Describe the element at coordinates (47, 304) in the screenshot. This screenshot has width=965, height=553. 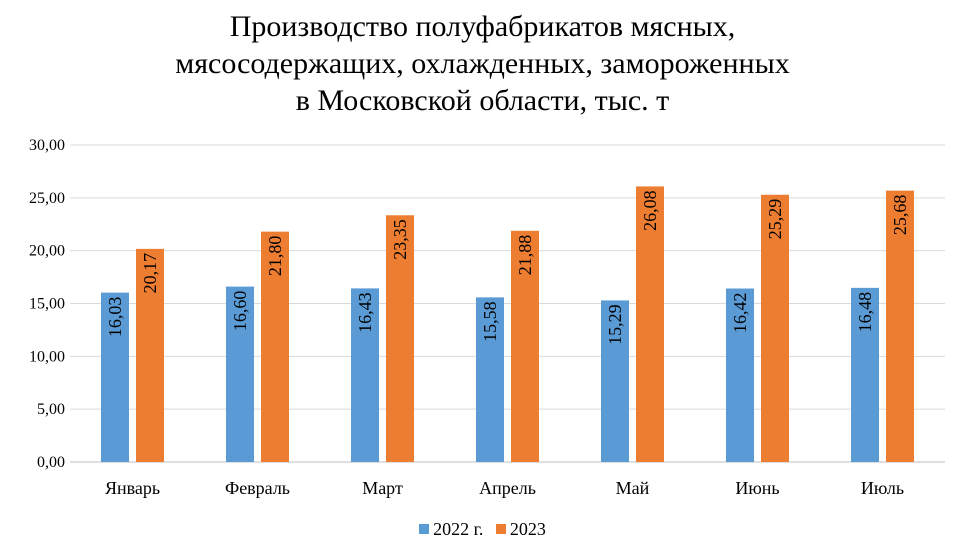
I see `y-tick-label: 15,00` at that location.